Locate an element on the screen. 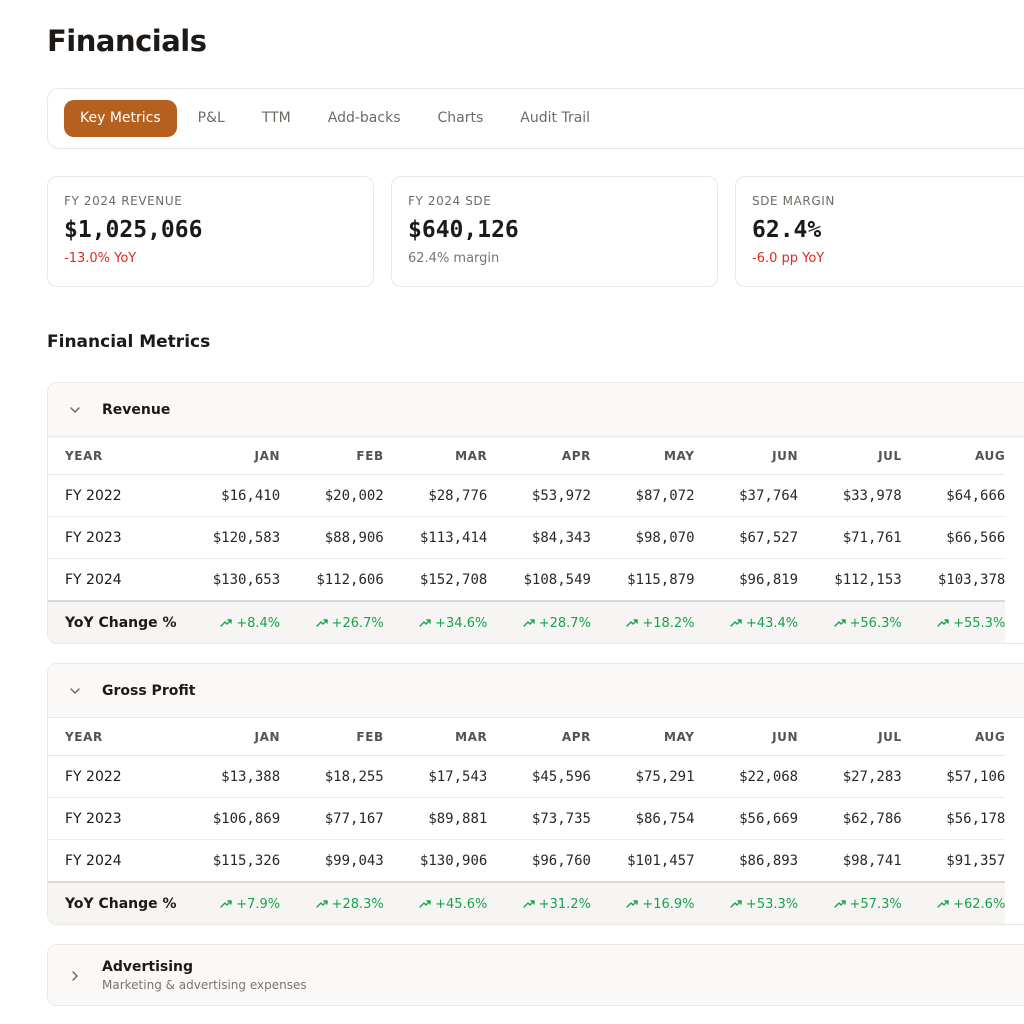 This screenshot has width=1024, height=1024. yoy-value: +62.6% is located at coordinates (979, 904).